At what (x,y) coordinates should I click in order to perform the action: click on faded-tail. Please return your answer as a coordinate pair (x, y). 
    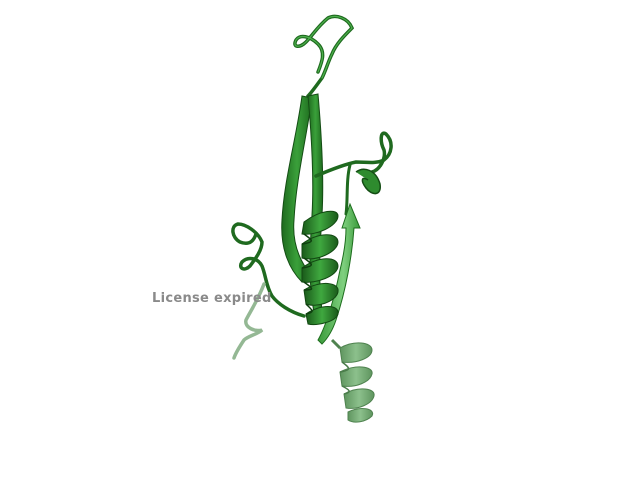
    Looking at the image, I should click on (249, 321).